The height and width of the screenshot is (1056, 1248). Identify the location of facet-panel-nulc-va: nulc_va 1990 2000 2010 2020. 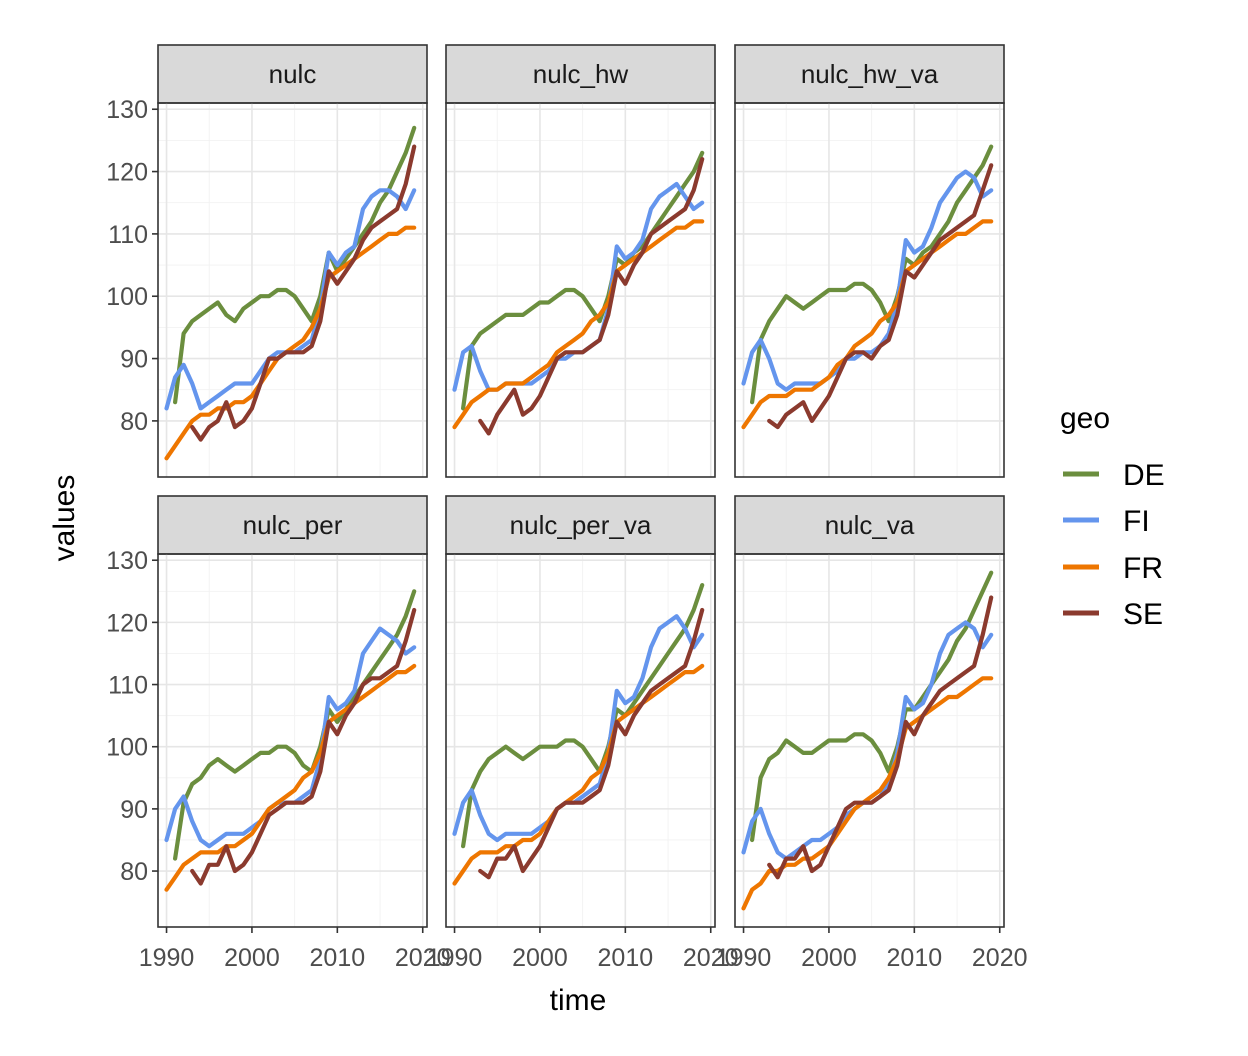
(872, 733).